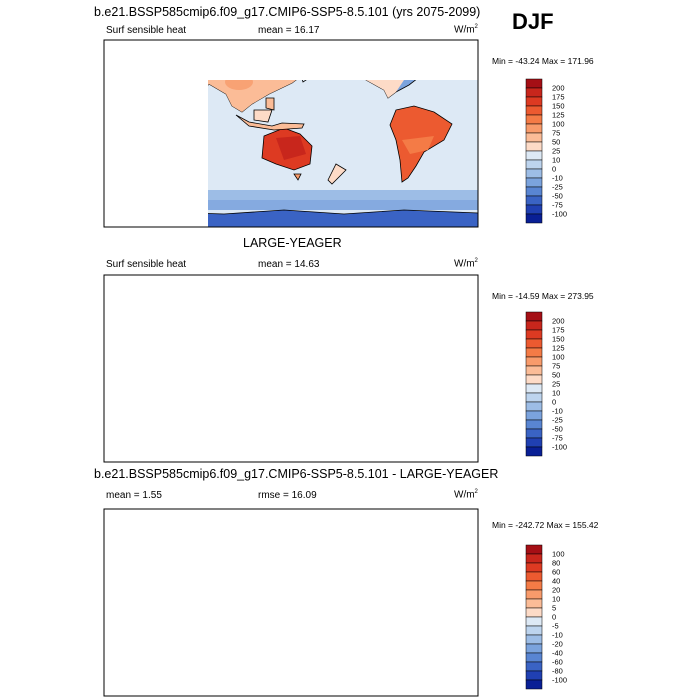  Describe the element at coordinates (123, 495) in the screenshot. I see `panel3-mean-label: mean =` at that location.